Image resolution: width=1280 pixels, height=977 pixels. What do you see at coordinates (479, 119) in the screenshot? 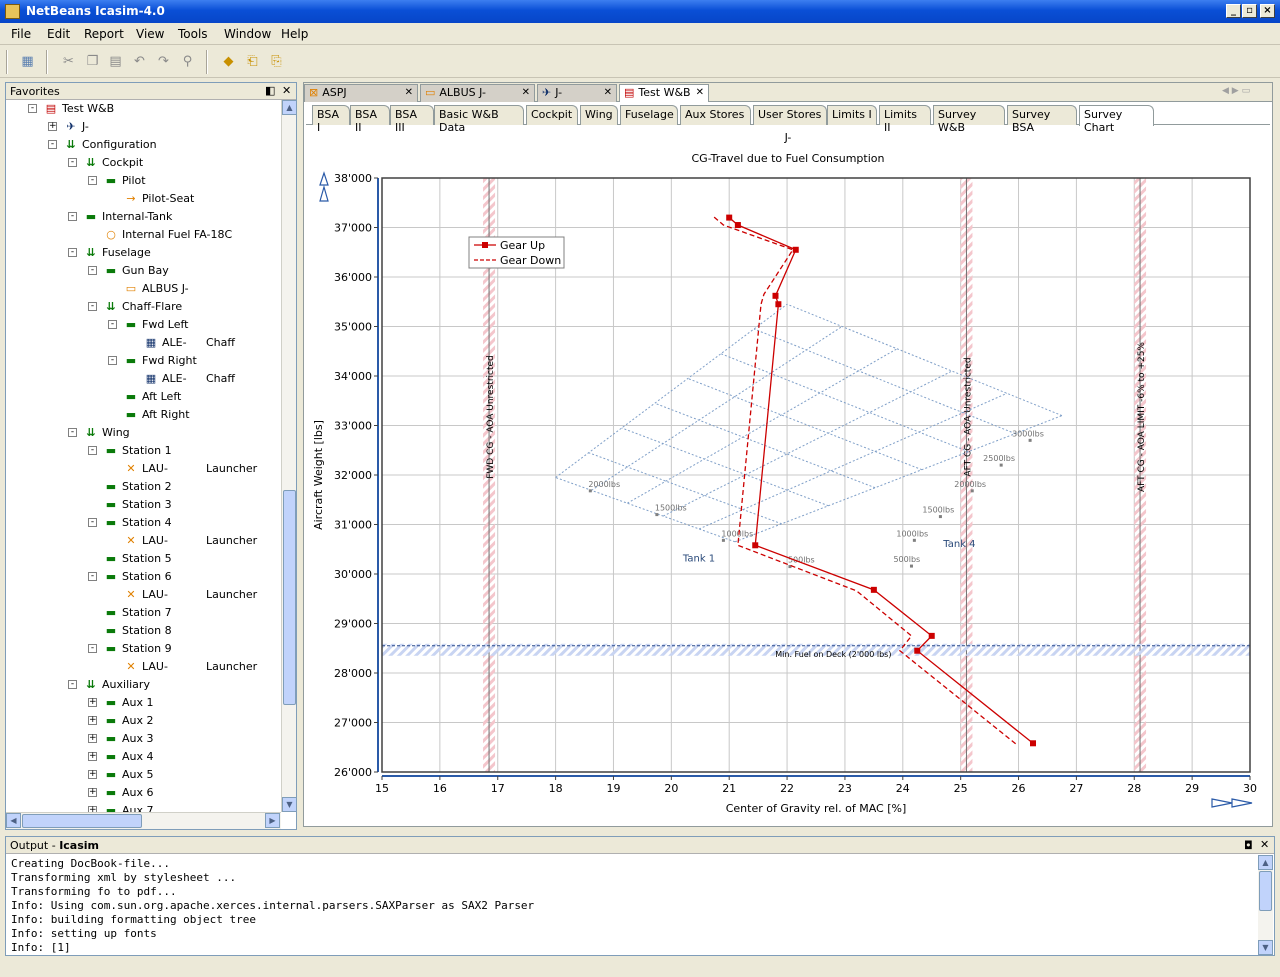
I see `sub-tab: Basic W&B Data` at bounding box center [479, 119].